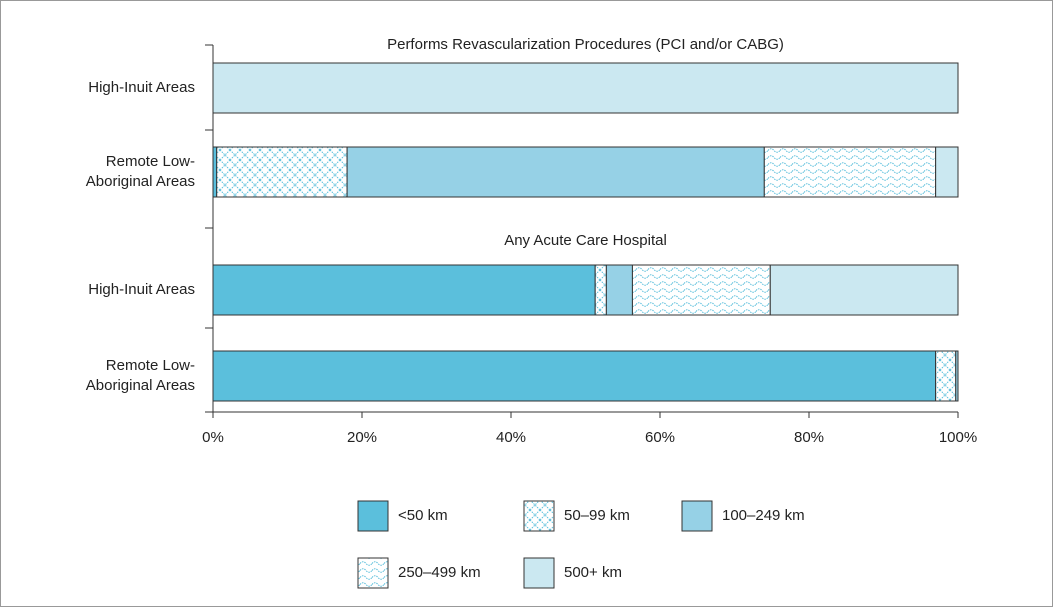  Describe the element at coordinates (593, 572) in the screenshot. I see `legend-label: 500+ km` at that location.